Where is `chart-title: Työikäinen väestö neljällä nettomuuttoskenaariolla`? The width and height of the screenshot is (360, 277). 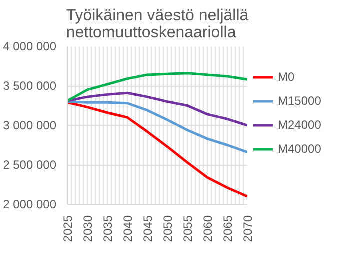
chart-title: Työikäinen väestö neljällä nettomuuttoskenaariolla is located at coordinates (157, 25).